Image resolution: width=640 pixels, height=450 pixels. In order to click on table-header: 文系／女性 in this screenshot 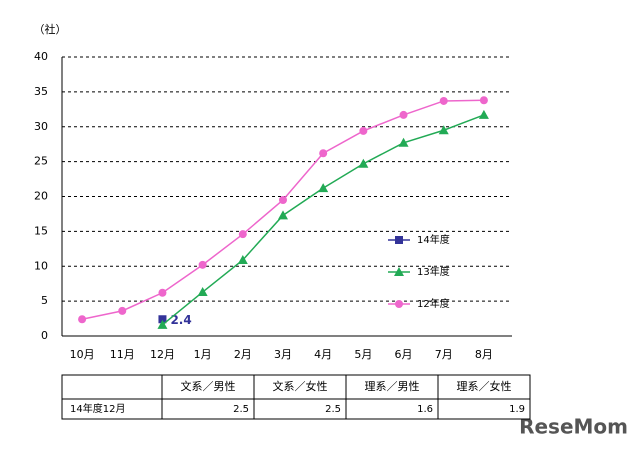, I will do `click(300, 386)`.